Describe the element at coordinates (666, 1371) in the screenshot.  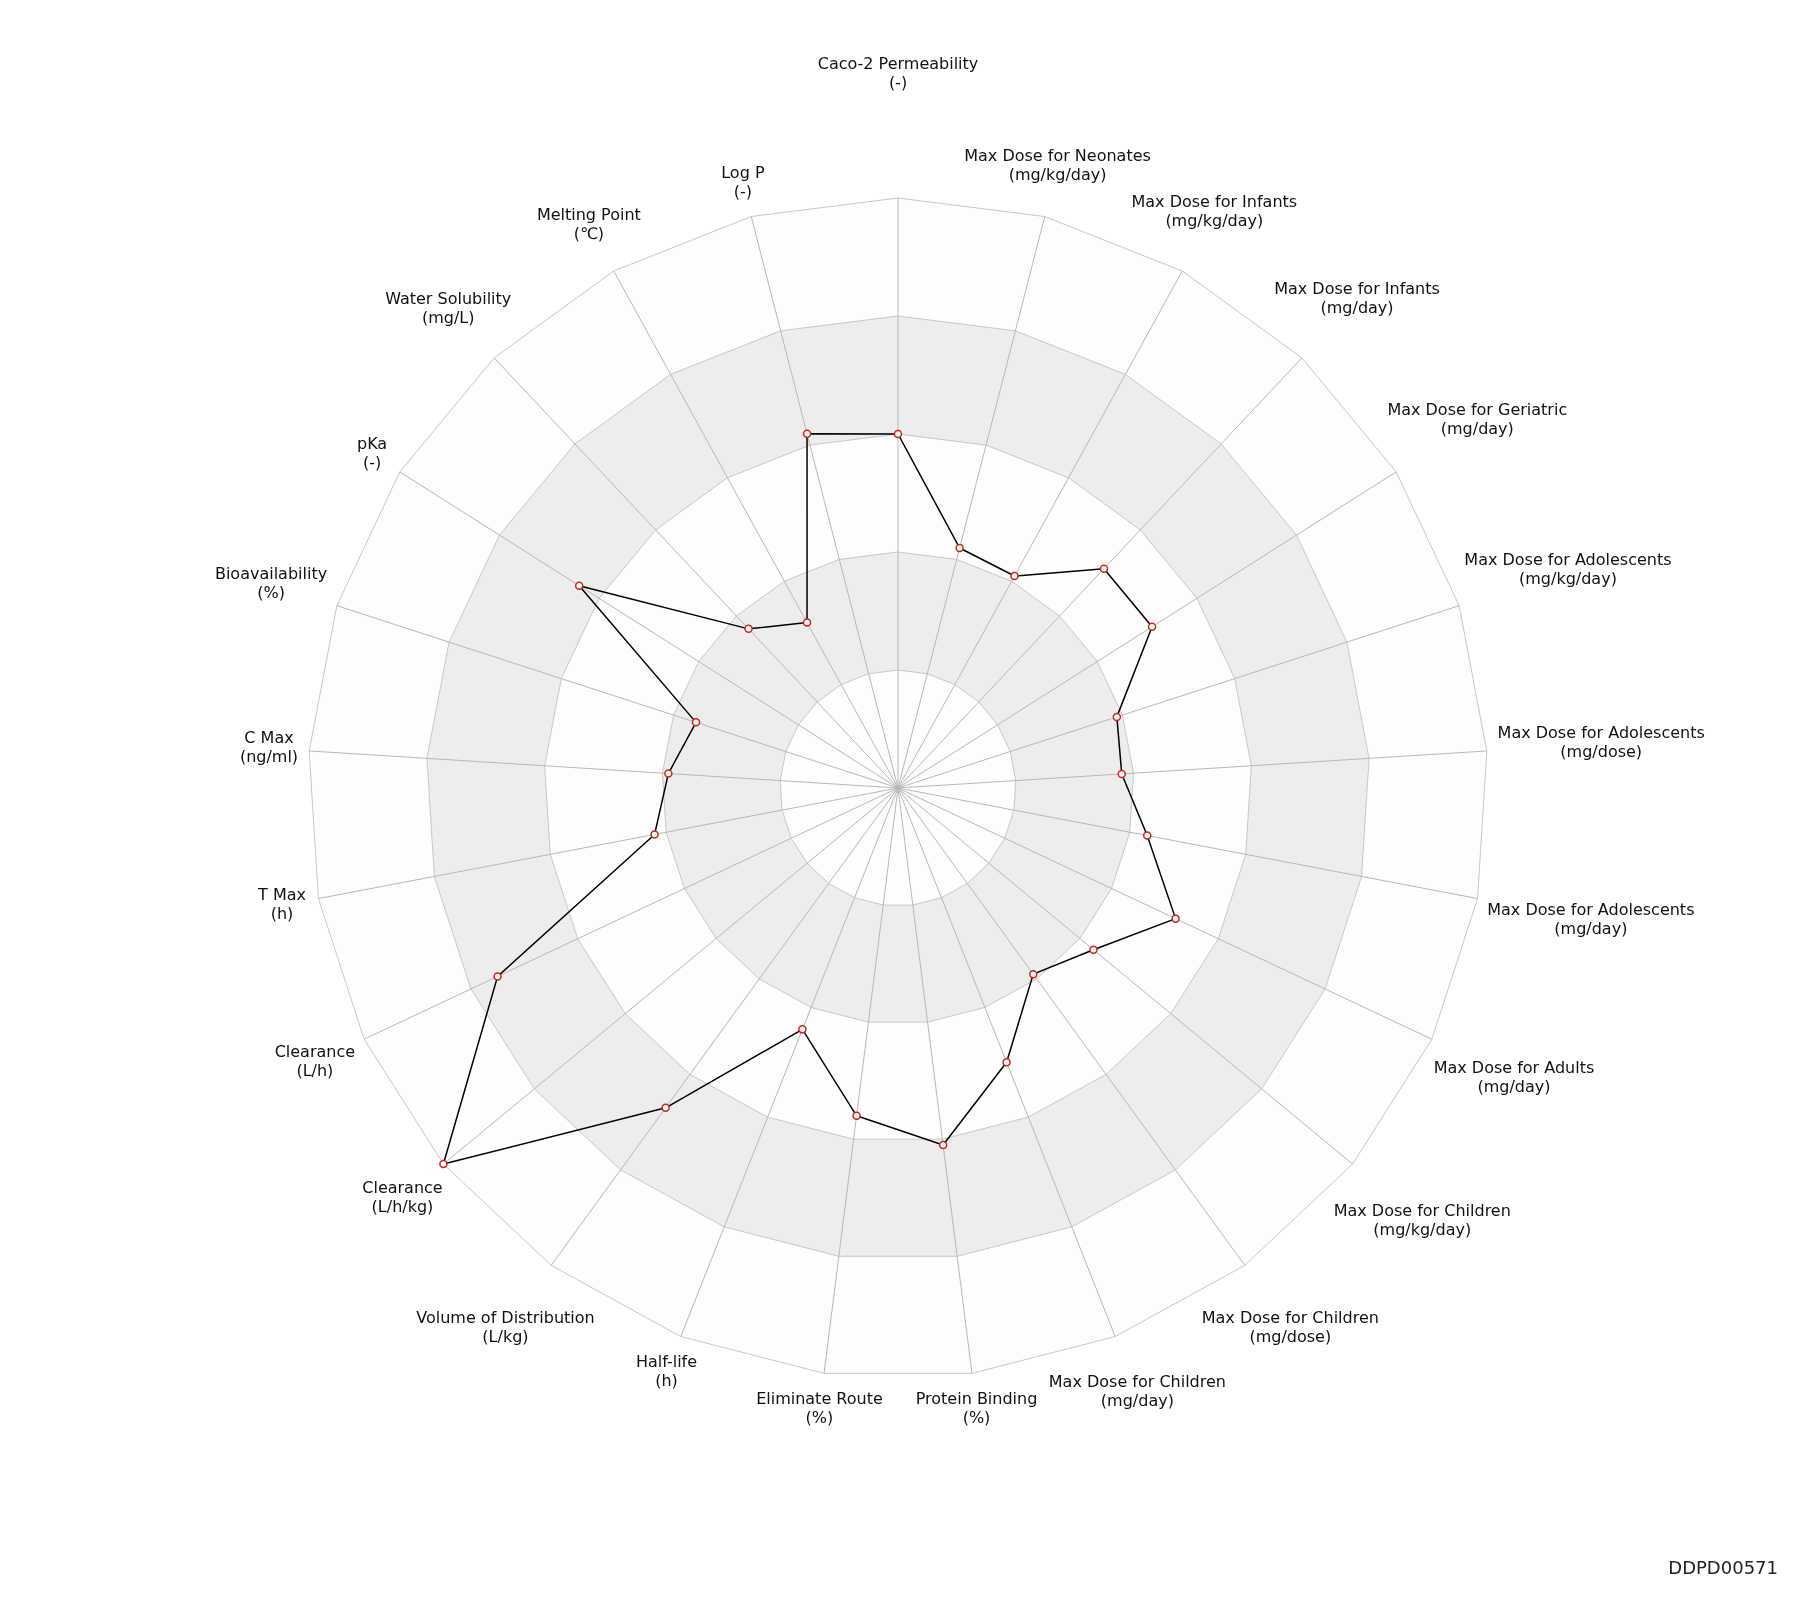
I see `spoke-label: Half-life (h)` at that location.